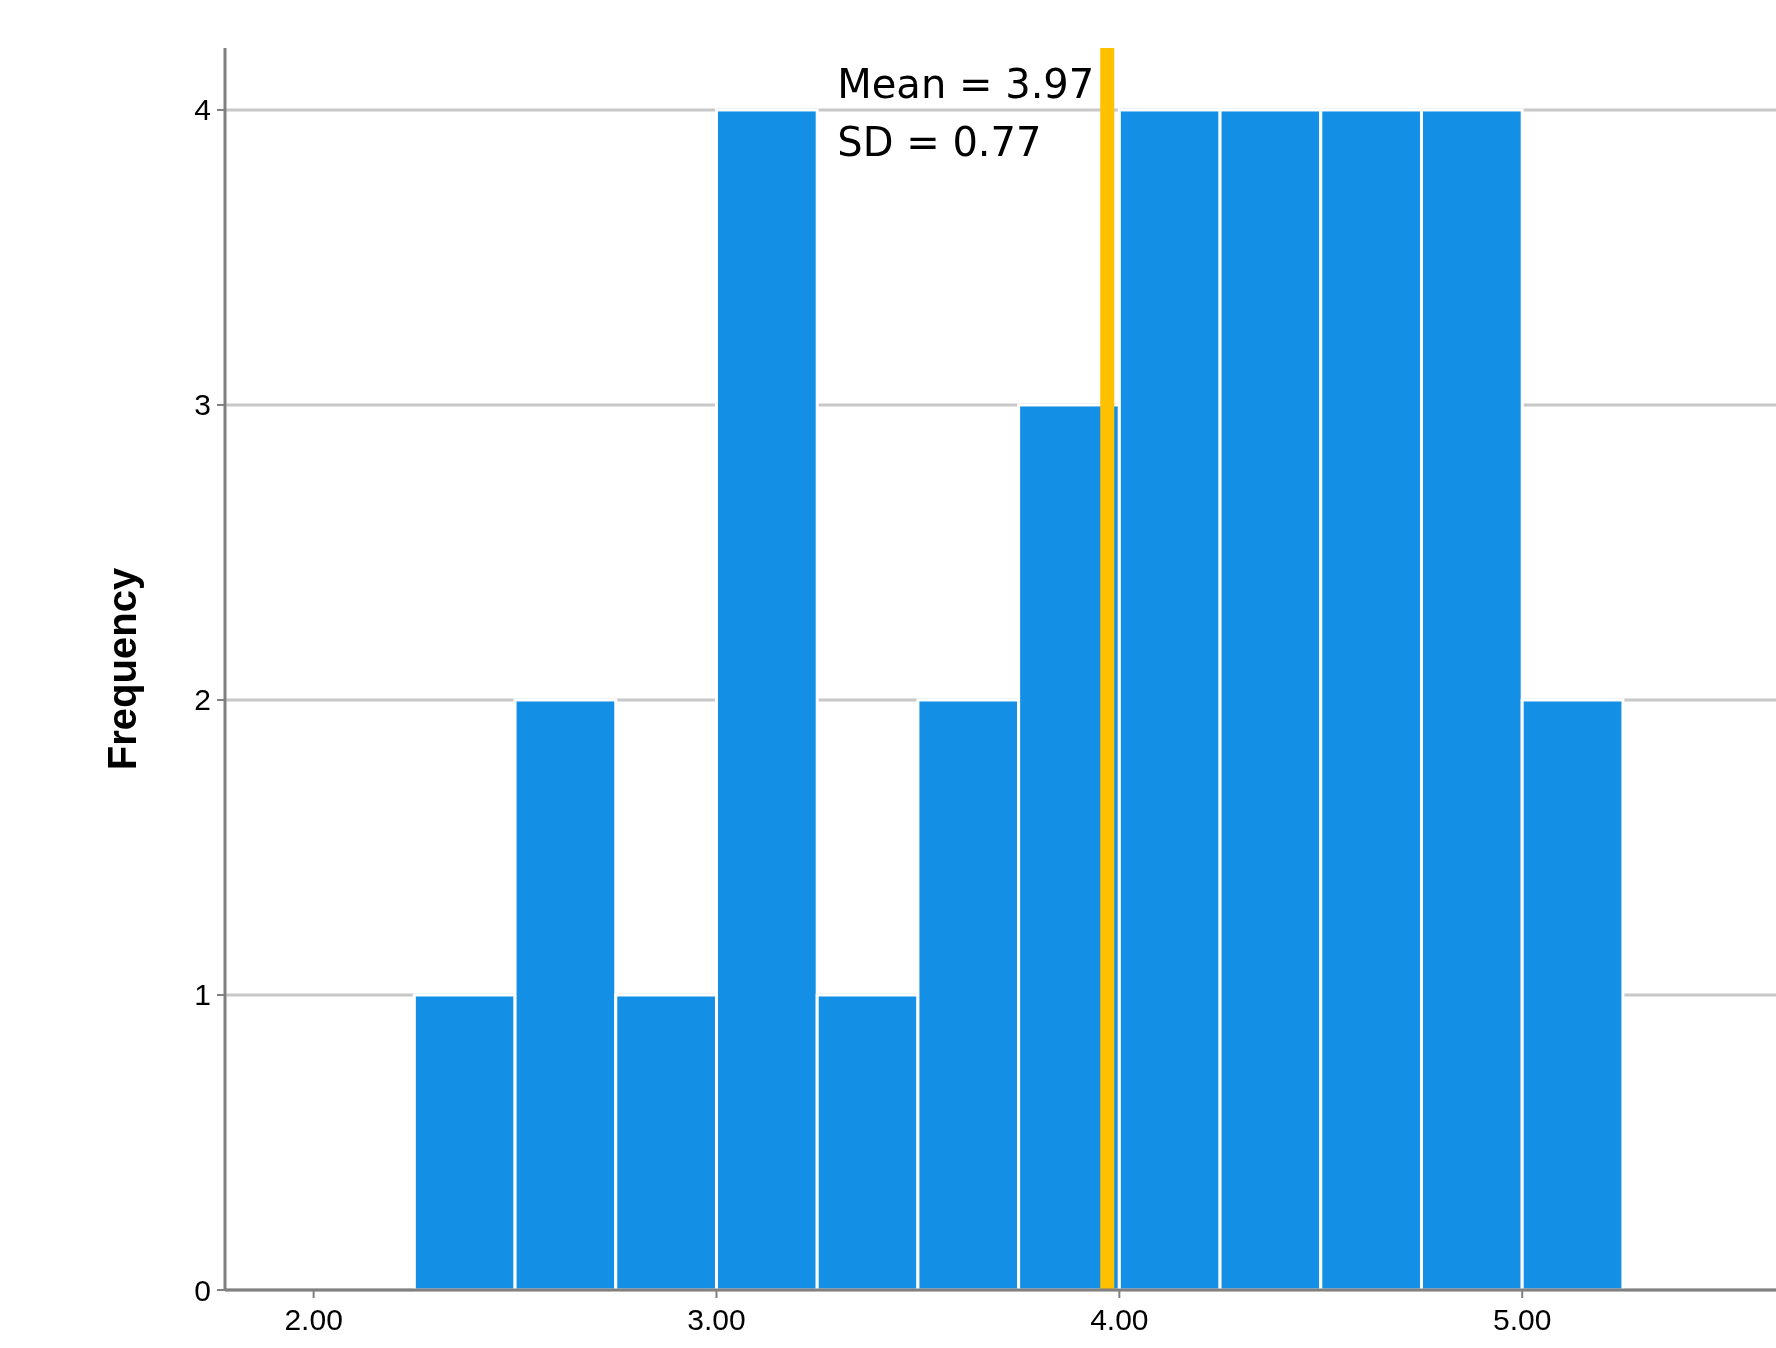 The image size is (1776, 1348). Describe the element at coordinates (202, 1290) in the screenshot. I see `y-tick-label: 0` at that location.